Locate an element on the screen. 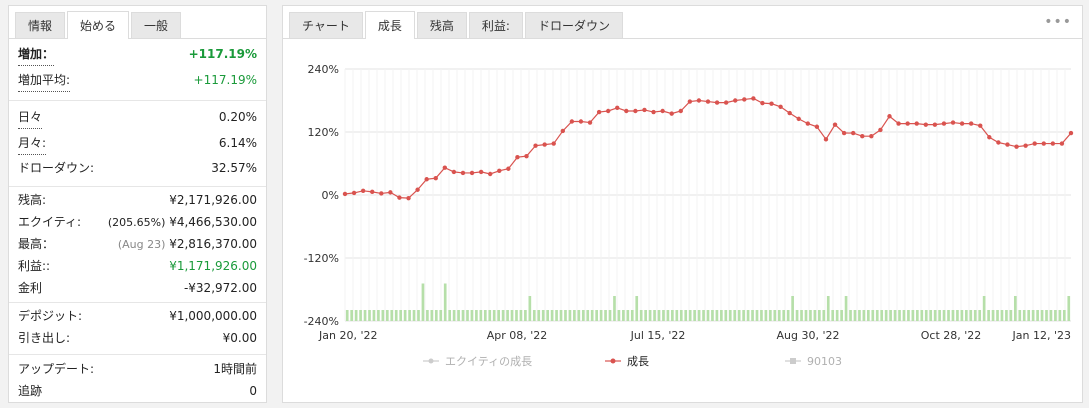 The height and width of the screenshot is (408, 1089). bar-series is located at coordinates (708, 302).